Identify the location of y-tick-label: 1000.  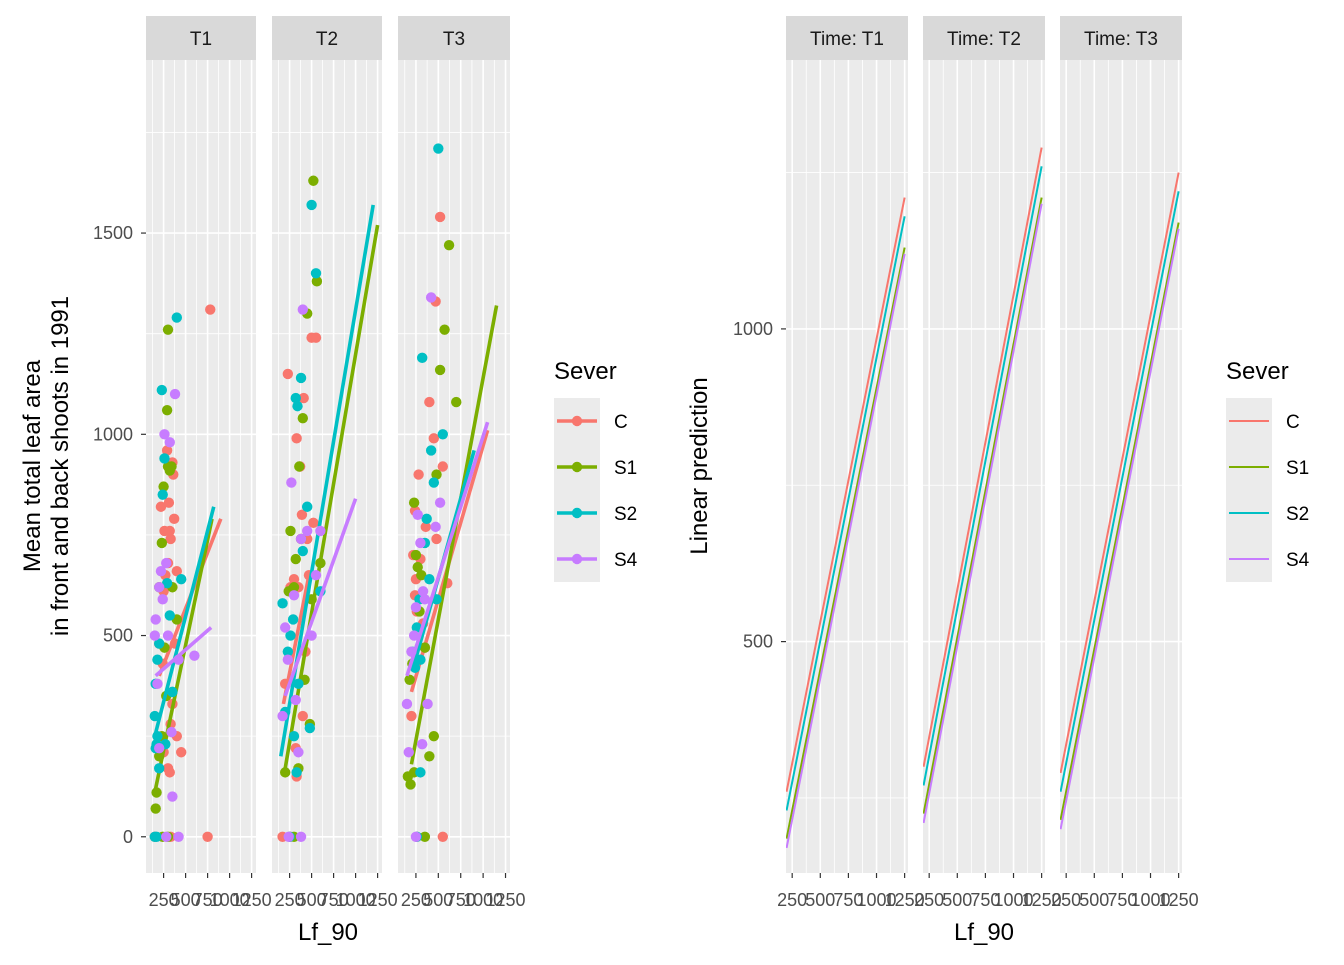
(113, 434).